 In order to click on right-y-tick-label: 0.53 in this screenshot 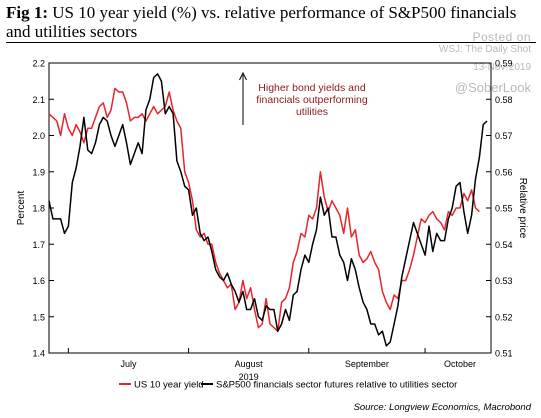, I will do `click(504, 281)`.